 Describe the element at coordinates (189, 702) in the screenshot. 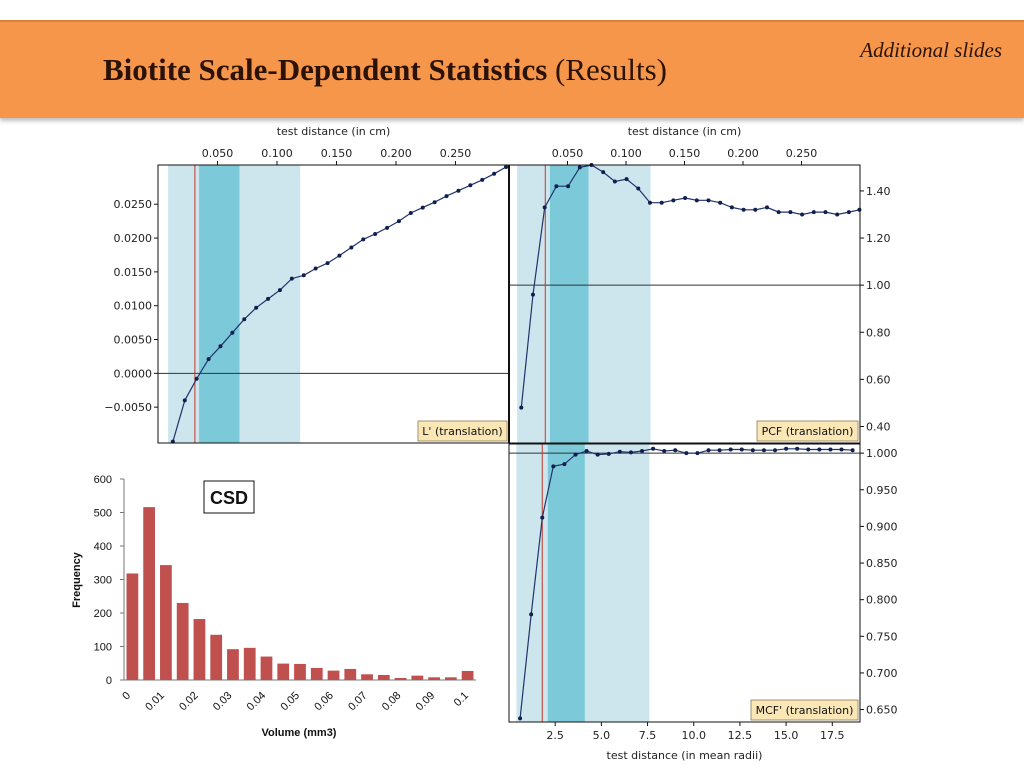

I see `CSD-x-tick-label: 0.02` at that location.